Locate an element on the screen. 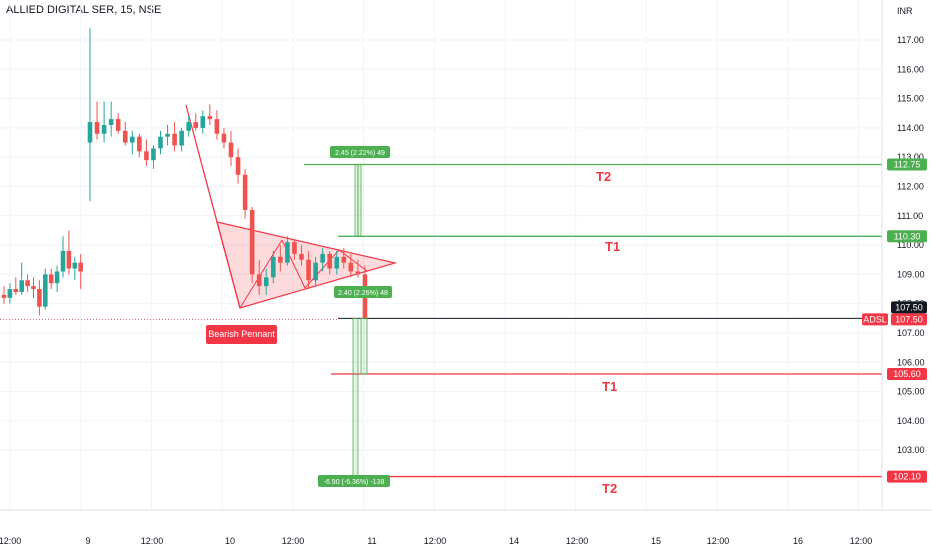 The height and width of the screenshot is (550, 932). t2-up-price-box: 112.75 is located at coordinates (907, 164).